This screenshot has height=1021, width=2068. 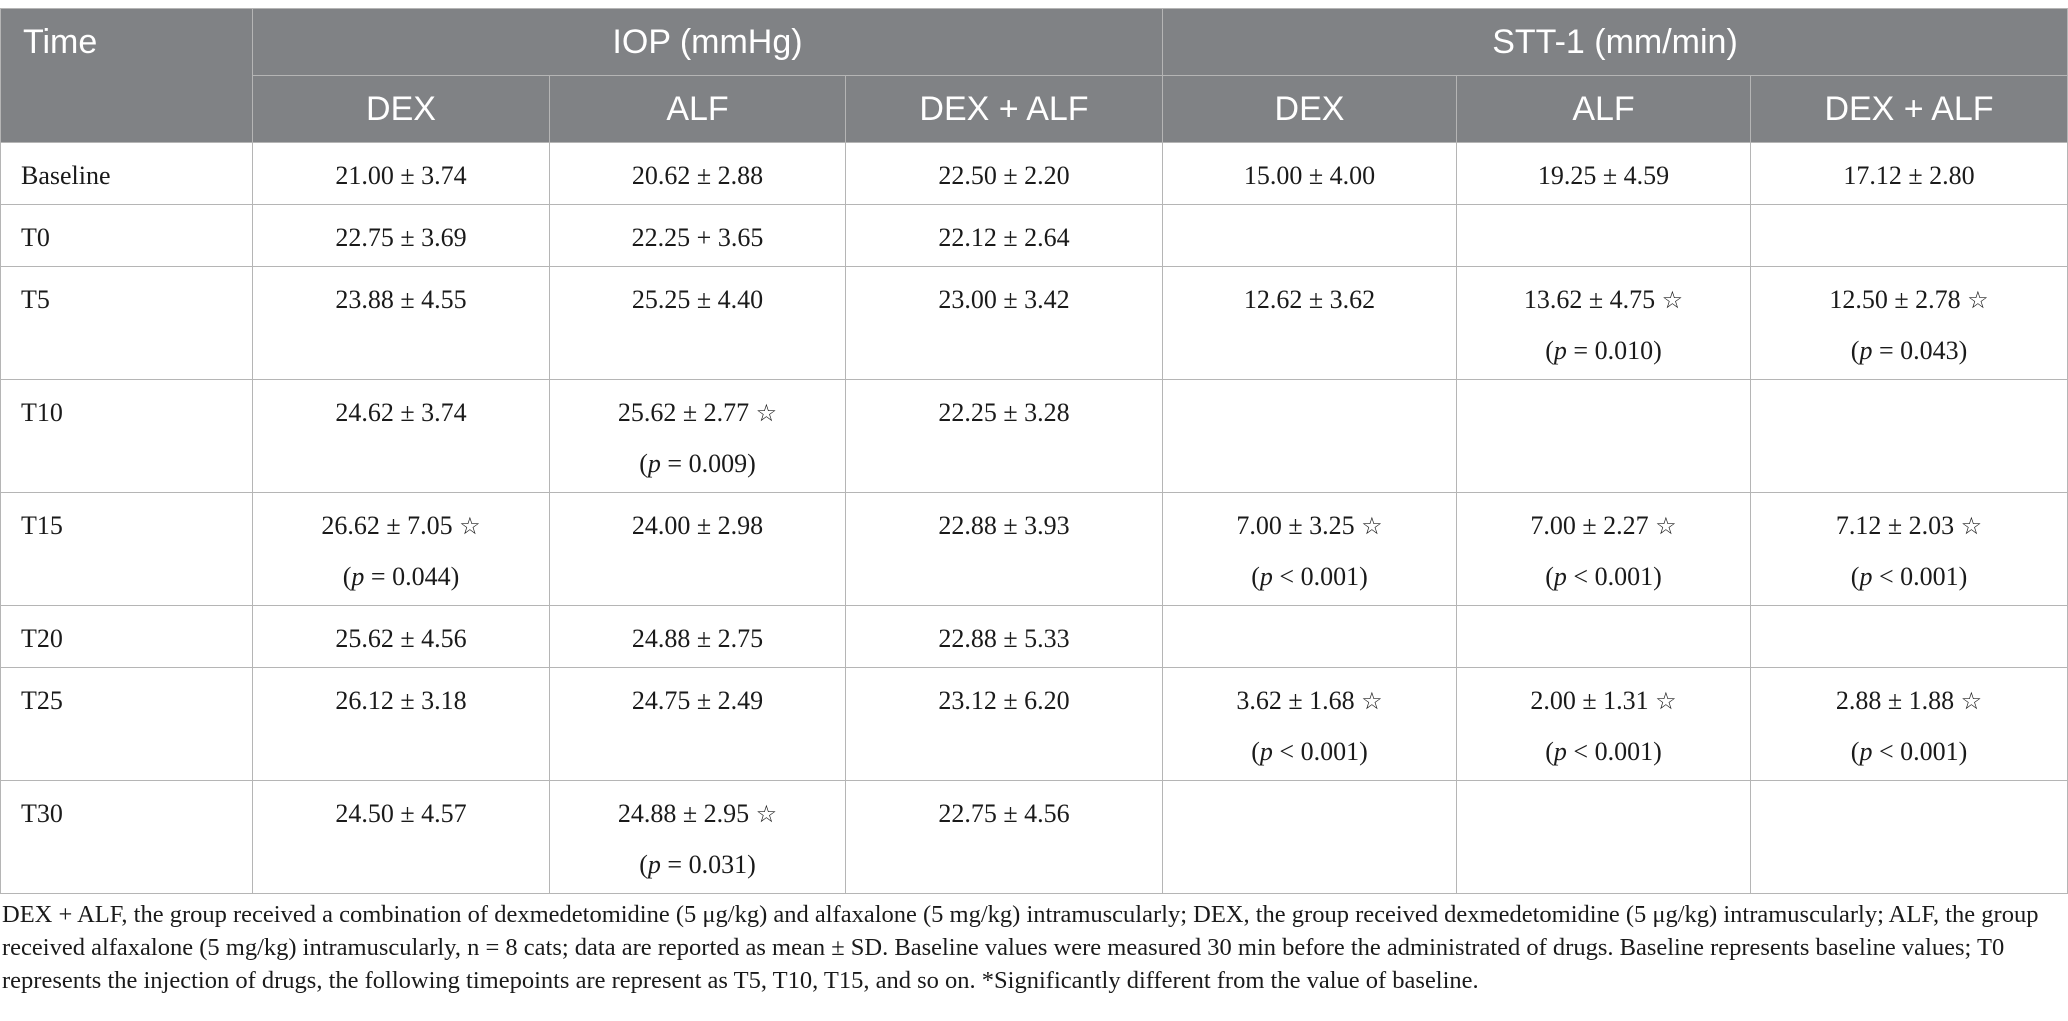 What do you see at coordinates (412, 576) in the screenshot?
I see `p-value-number: = 0.044)` at bounding box center [412, 576].